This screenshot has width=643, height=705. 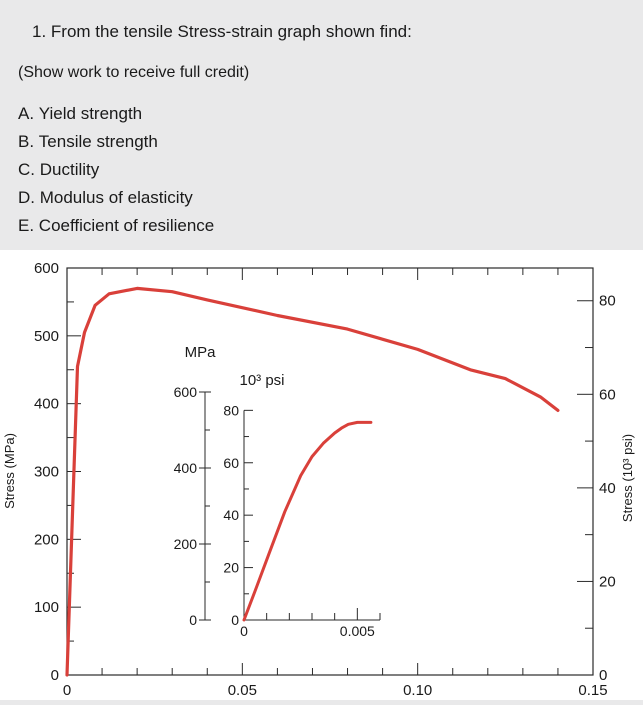 What do you see at coordinates (607, 394) in the screenshot?
I see `y2-tick-label: 60` at bounding box center [607, 394].